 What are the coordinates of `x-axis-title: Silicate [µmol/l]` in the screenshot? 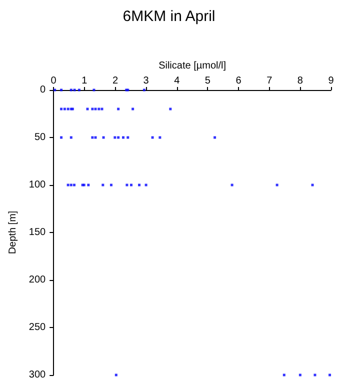 It's located at (192, 66).